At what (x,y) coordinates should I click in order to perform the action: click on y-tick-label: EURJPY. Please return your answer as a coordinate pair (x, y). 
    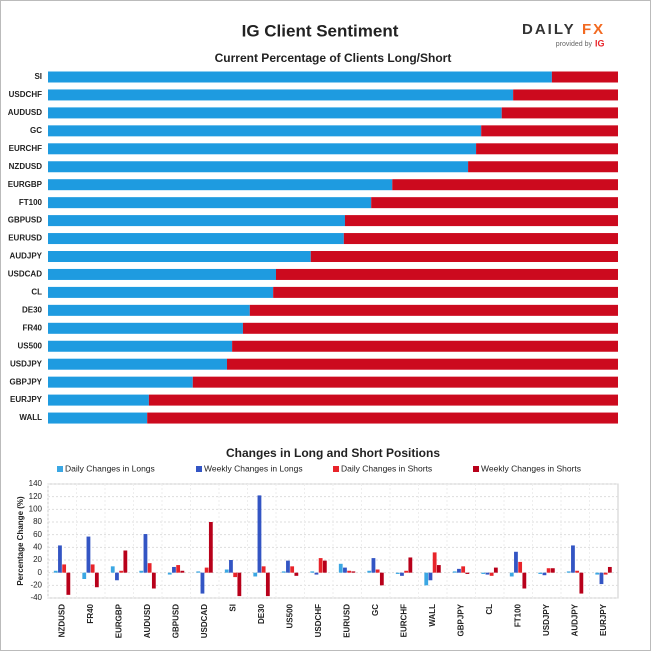
    Looking at the image, I should click on (26, 399).